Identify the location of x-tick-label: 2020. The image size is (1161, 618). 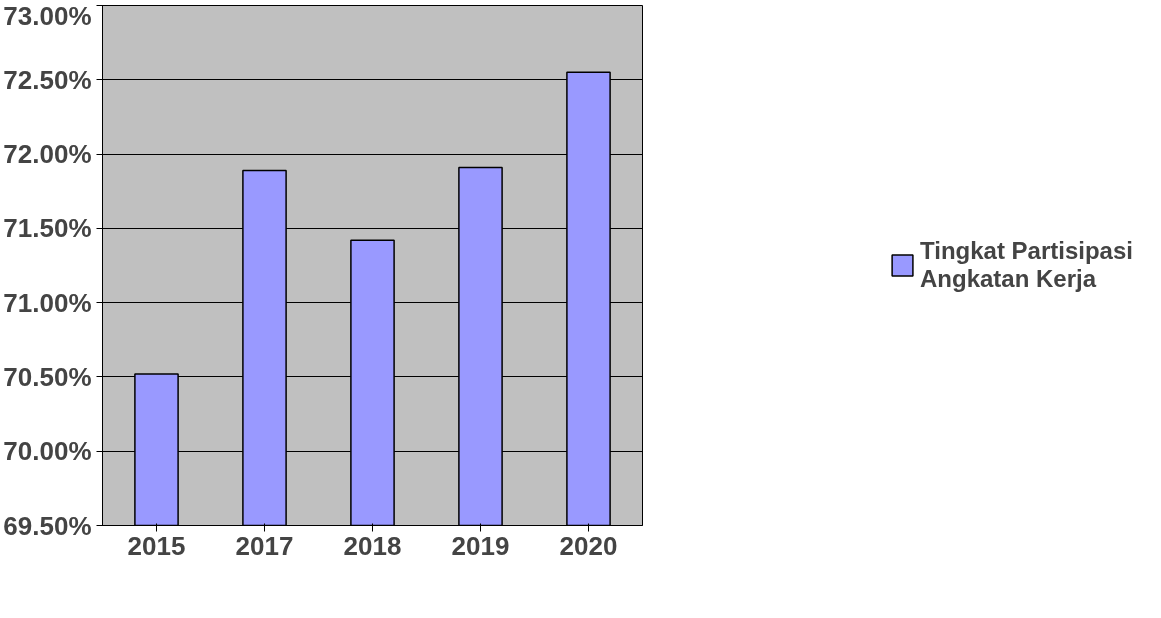
(588, 545).